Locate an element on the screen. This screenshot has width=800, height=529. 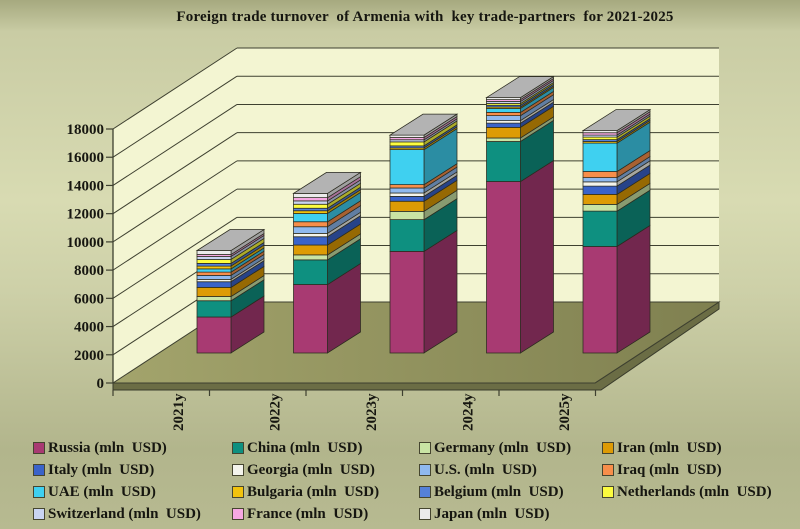
bar-segment-side-russia-2024y is located at coordinates (537, 256).